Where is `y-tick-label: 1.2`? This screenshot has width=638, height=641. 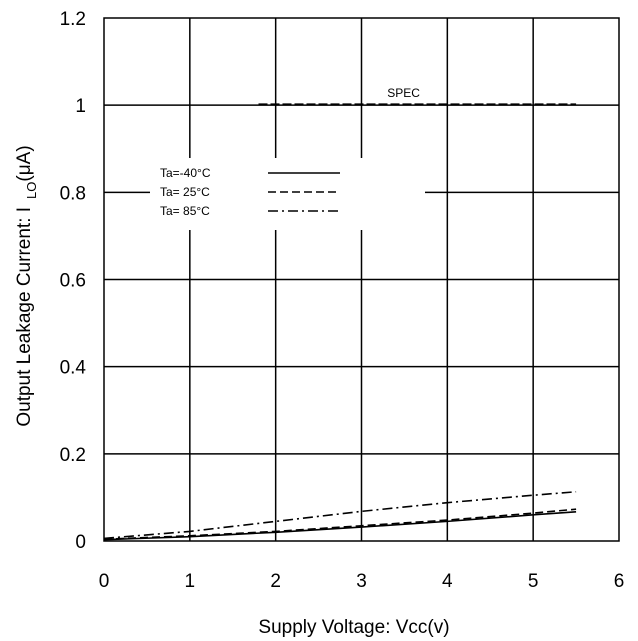
y-tick-label: 1.2 is located at coordinates (73, 19).